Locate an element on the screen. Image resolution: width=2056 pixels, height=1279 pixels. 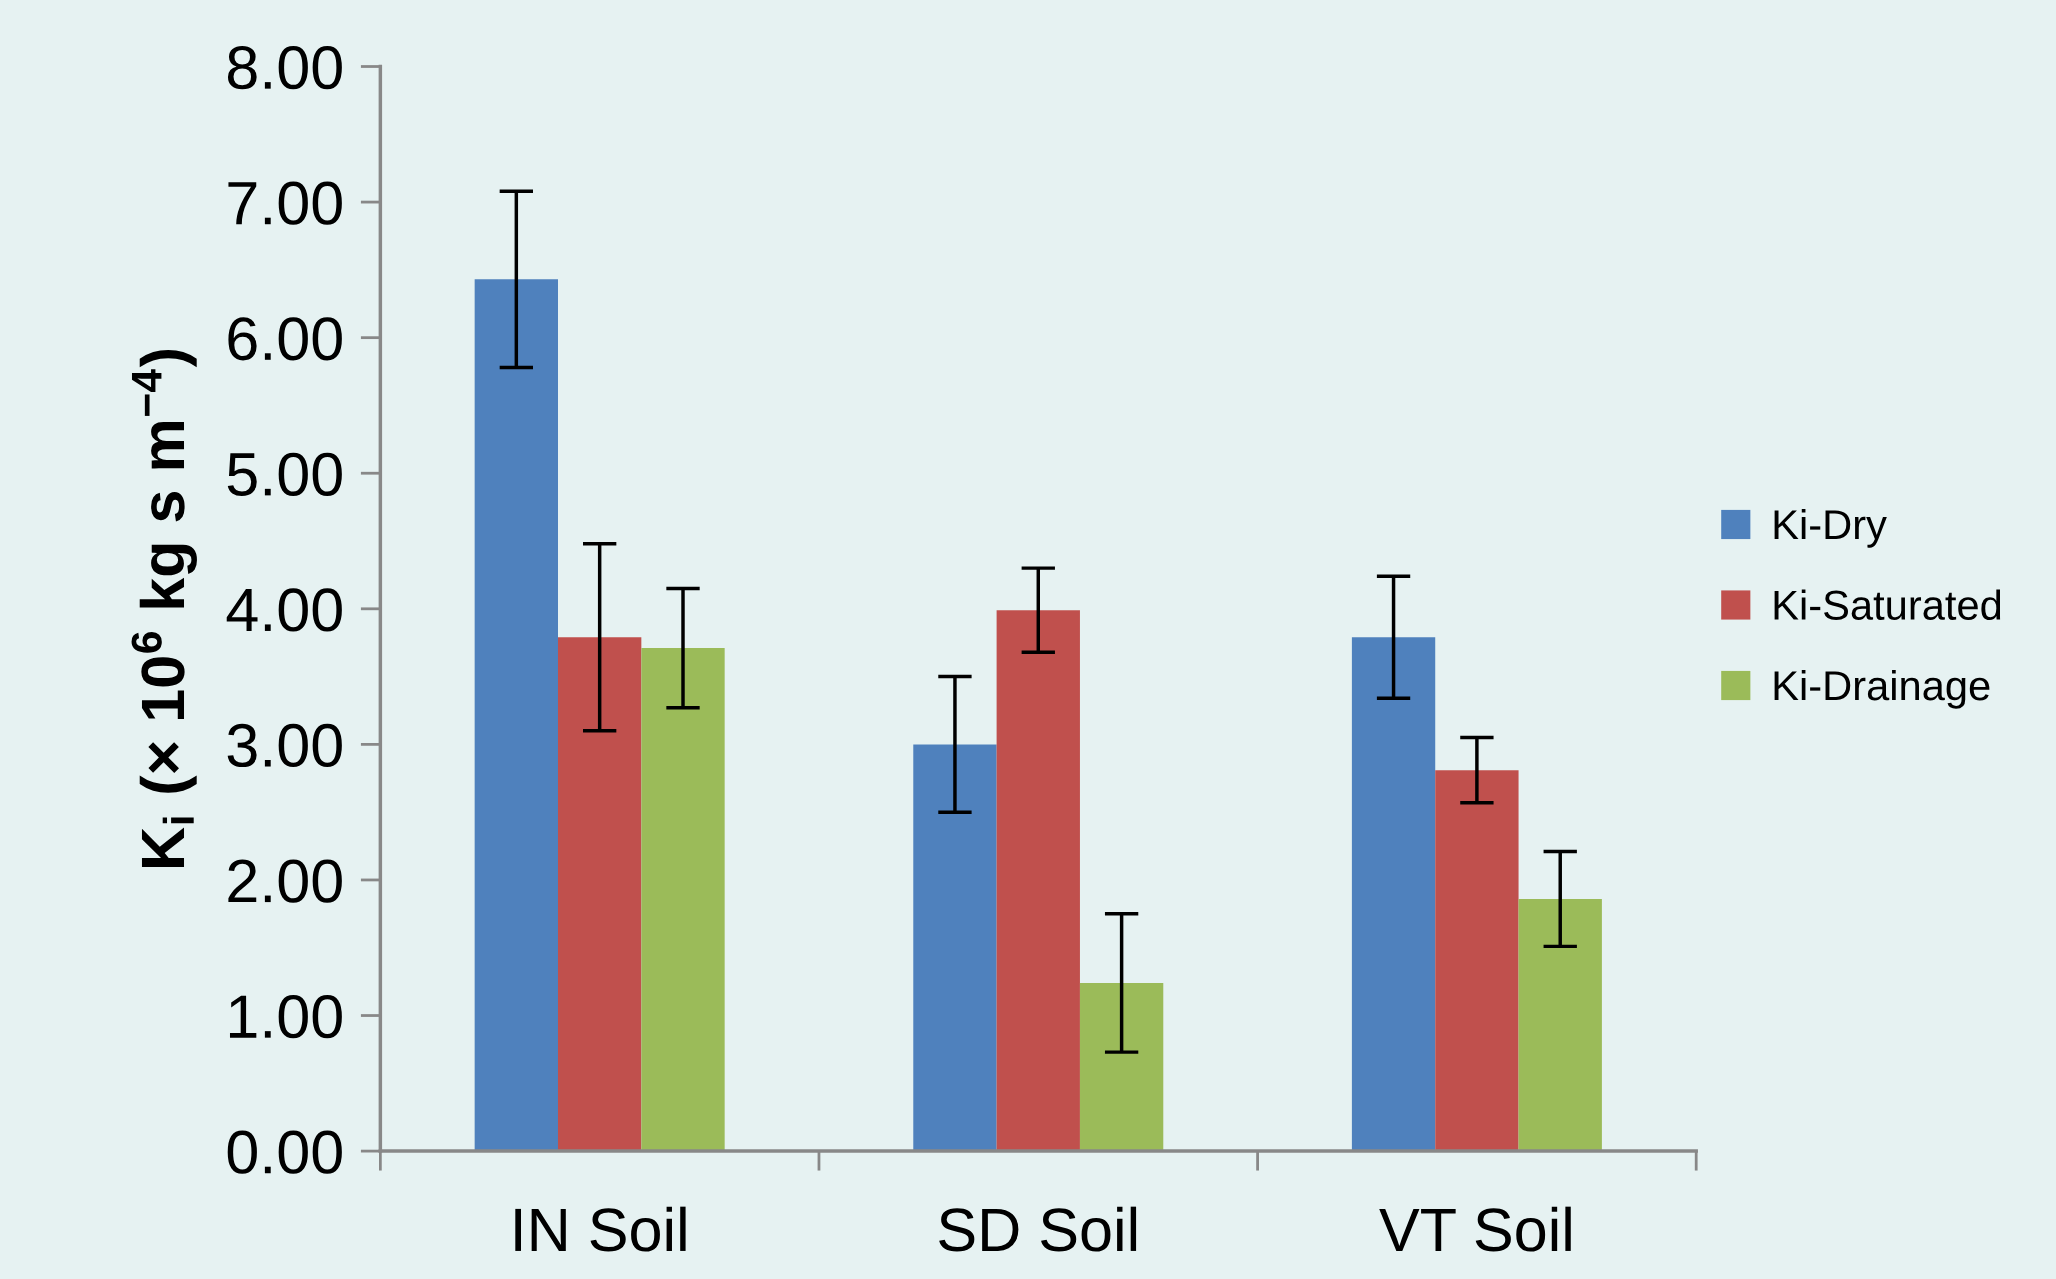
y-tick-label: 7.00 is located at coordinates (285, 203).